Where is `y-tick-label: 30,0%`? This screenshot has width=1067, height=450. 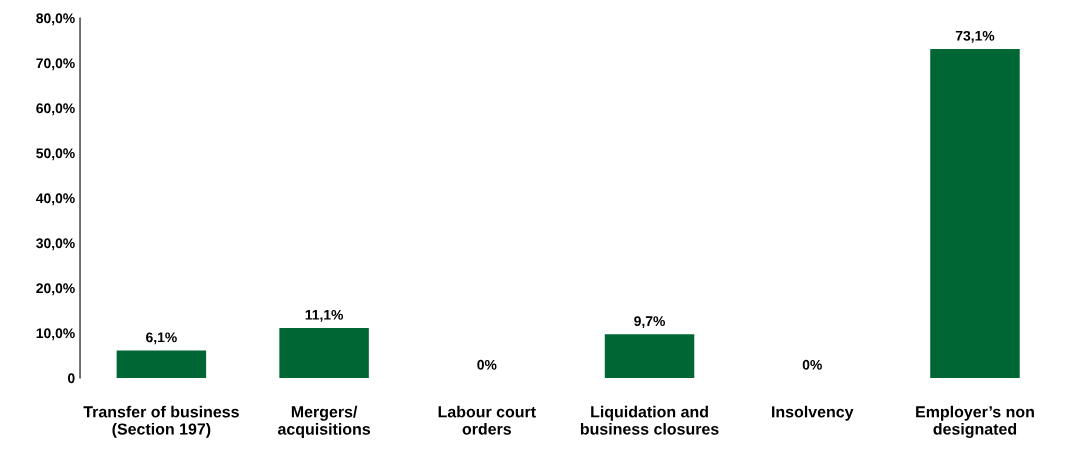 y-tick-label: 30,0% is located at coordinates (55, 244).